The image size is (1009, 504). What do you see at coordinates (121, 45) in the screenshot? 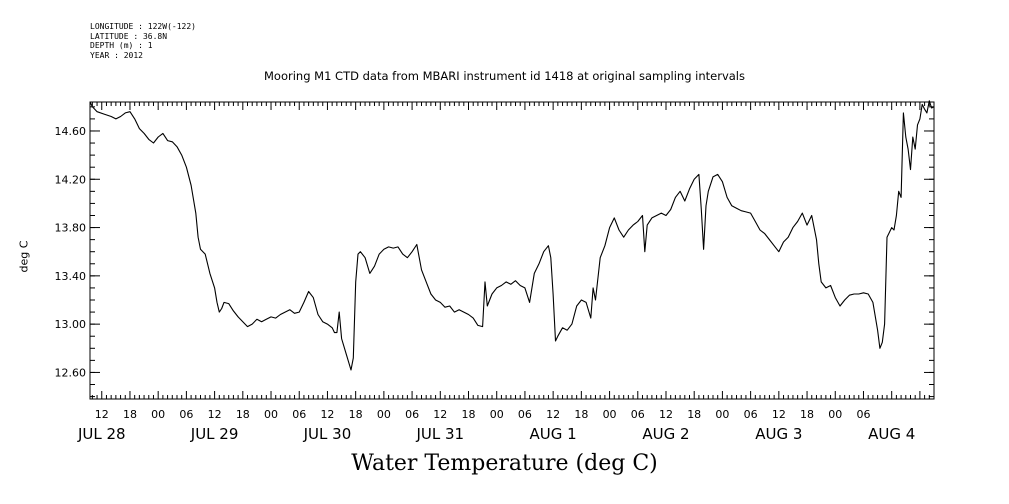
I see `meta-depth: DEPTH (m) : 1` at bounding box center [121, 45].